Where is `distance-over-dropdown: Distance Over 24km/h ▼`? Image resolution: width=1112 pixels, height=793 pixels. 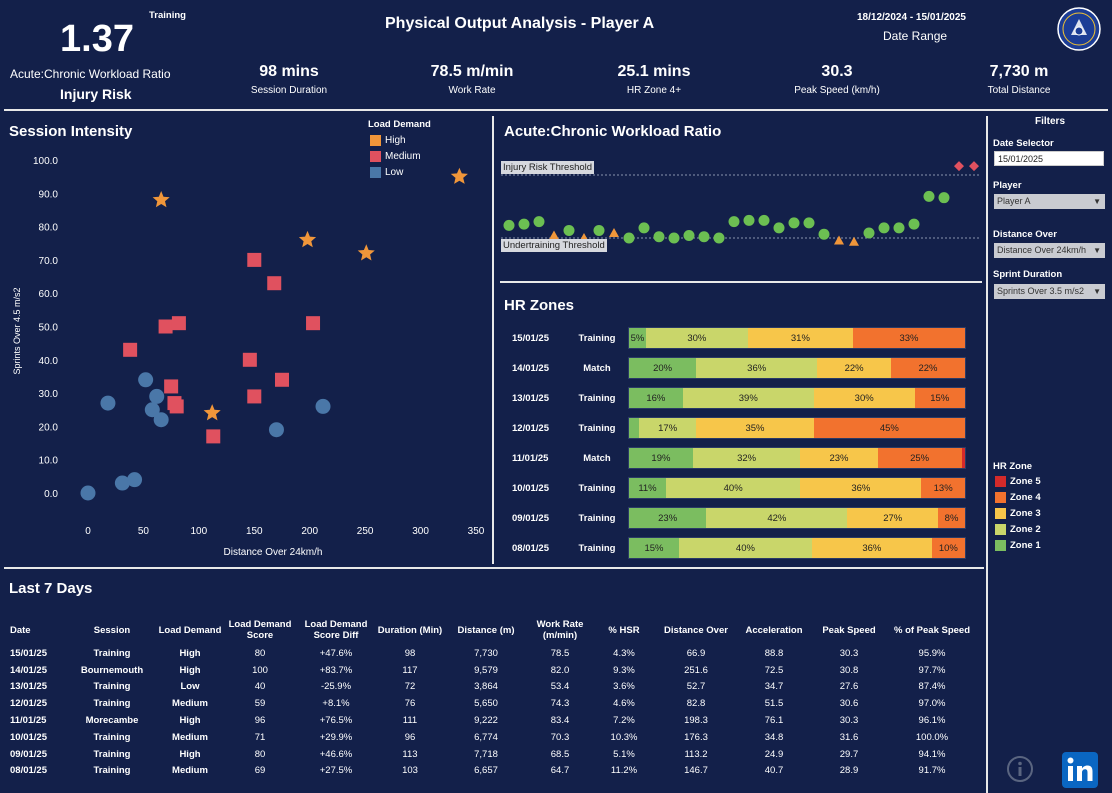 distance-over-dropdown: Distance Over 24km/h ▼ is located at coordinates (1049, 250).